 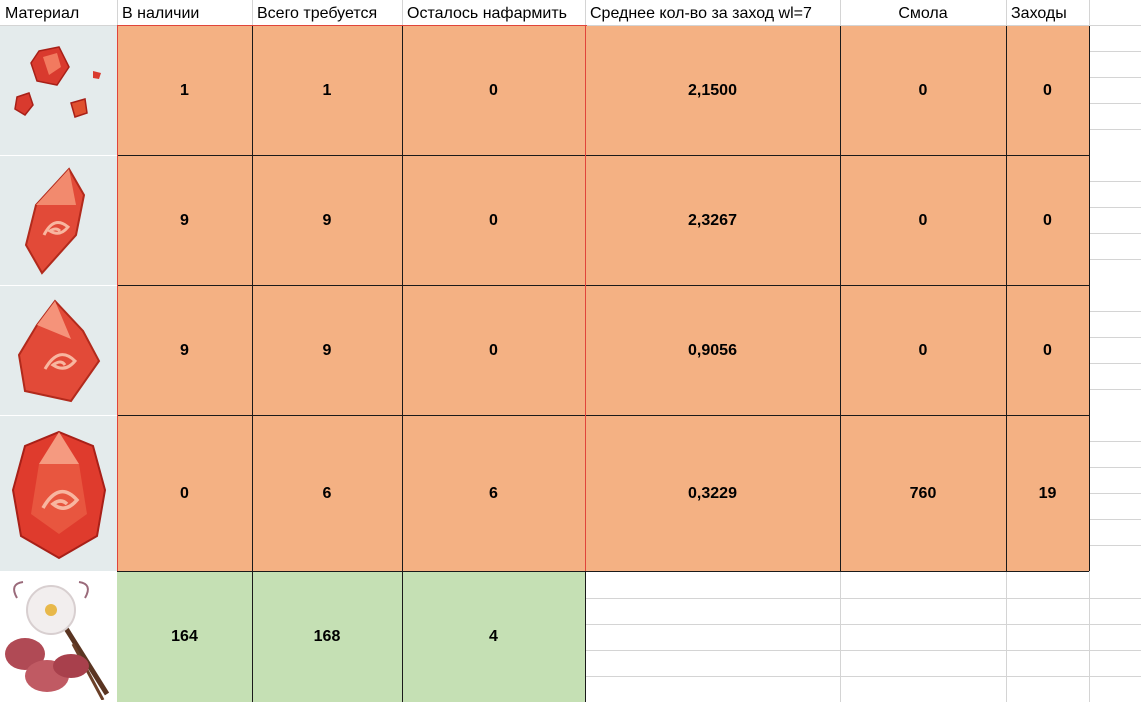 I want to click on header-total-required: Всего требуется, so click(x=317, y=13).